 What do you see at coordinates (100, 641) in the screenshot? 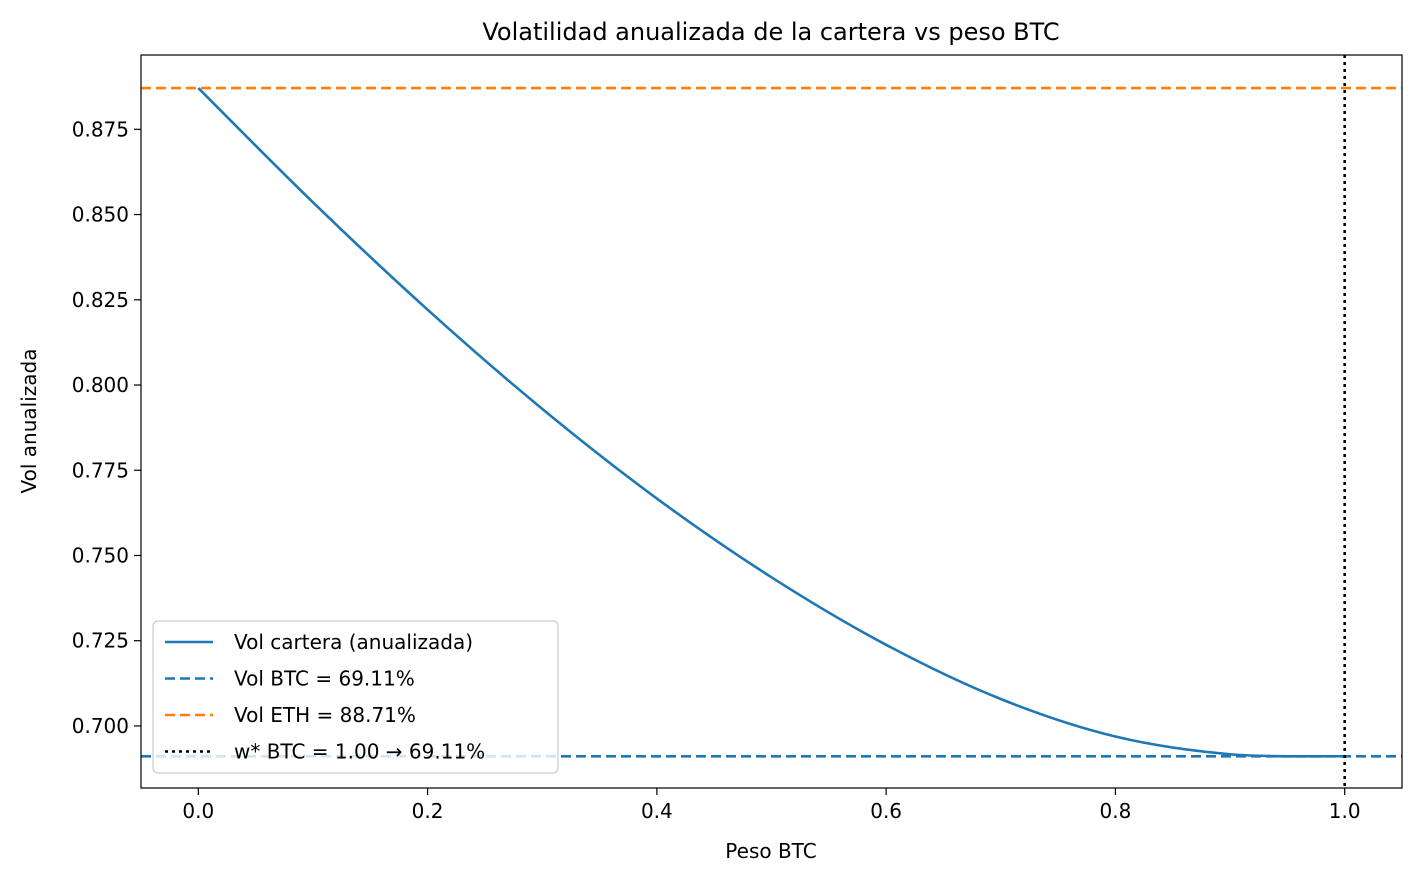
I see `y-tick-label-1: 0.725` at bounding box center [100, 641].